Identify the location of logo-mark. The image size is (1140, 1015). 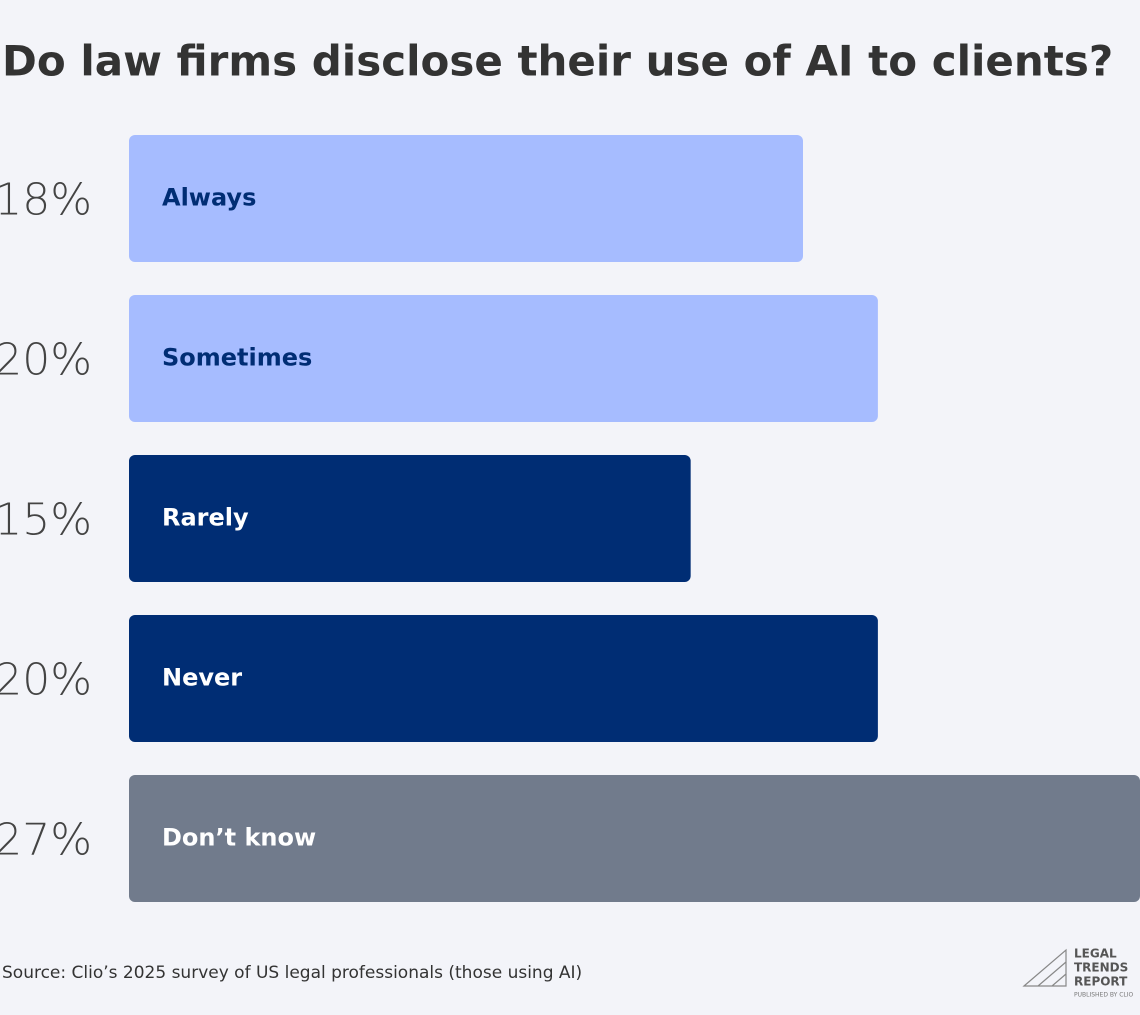
(1044, 967).